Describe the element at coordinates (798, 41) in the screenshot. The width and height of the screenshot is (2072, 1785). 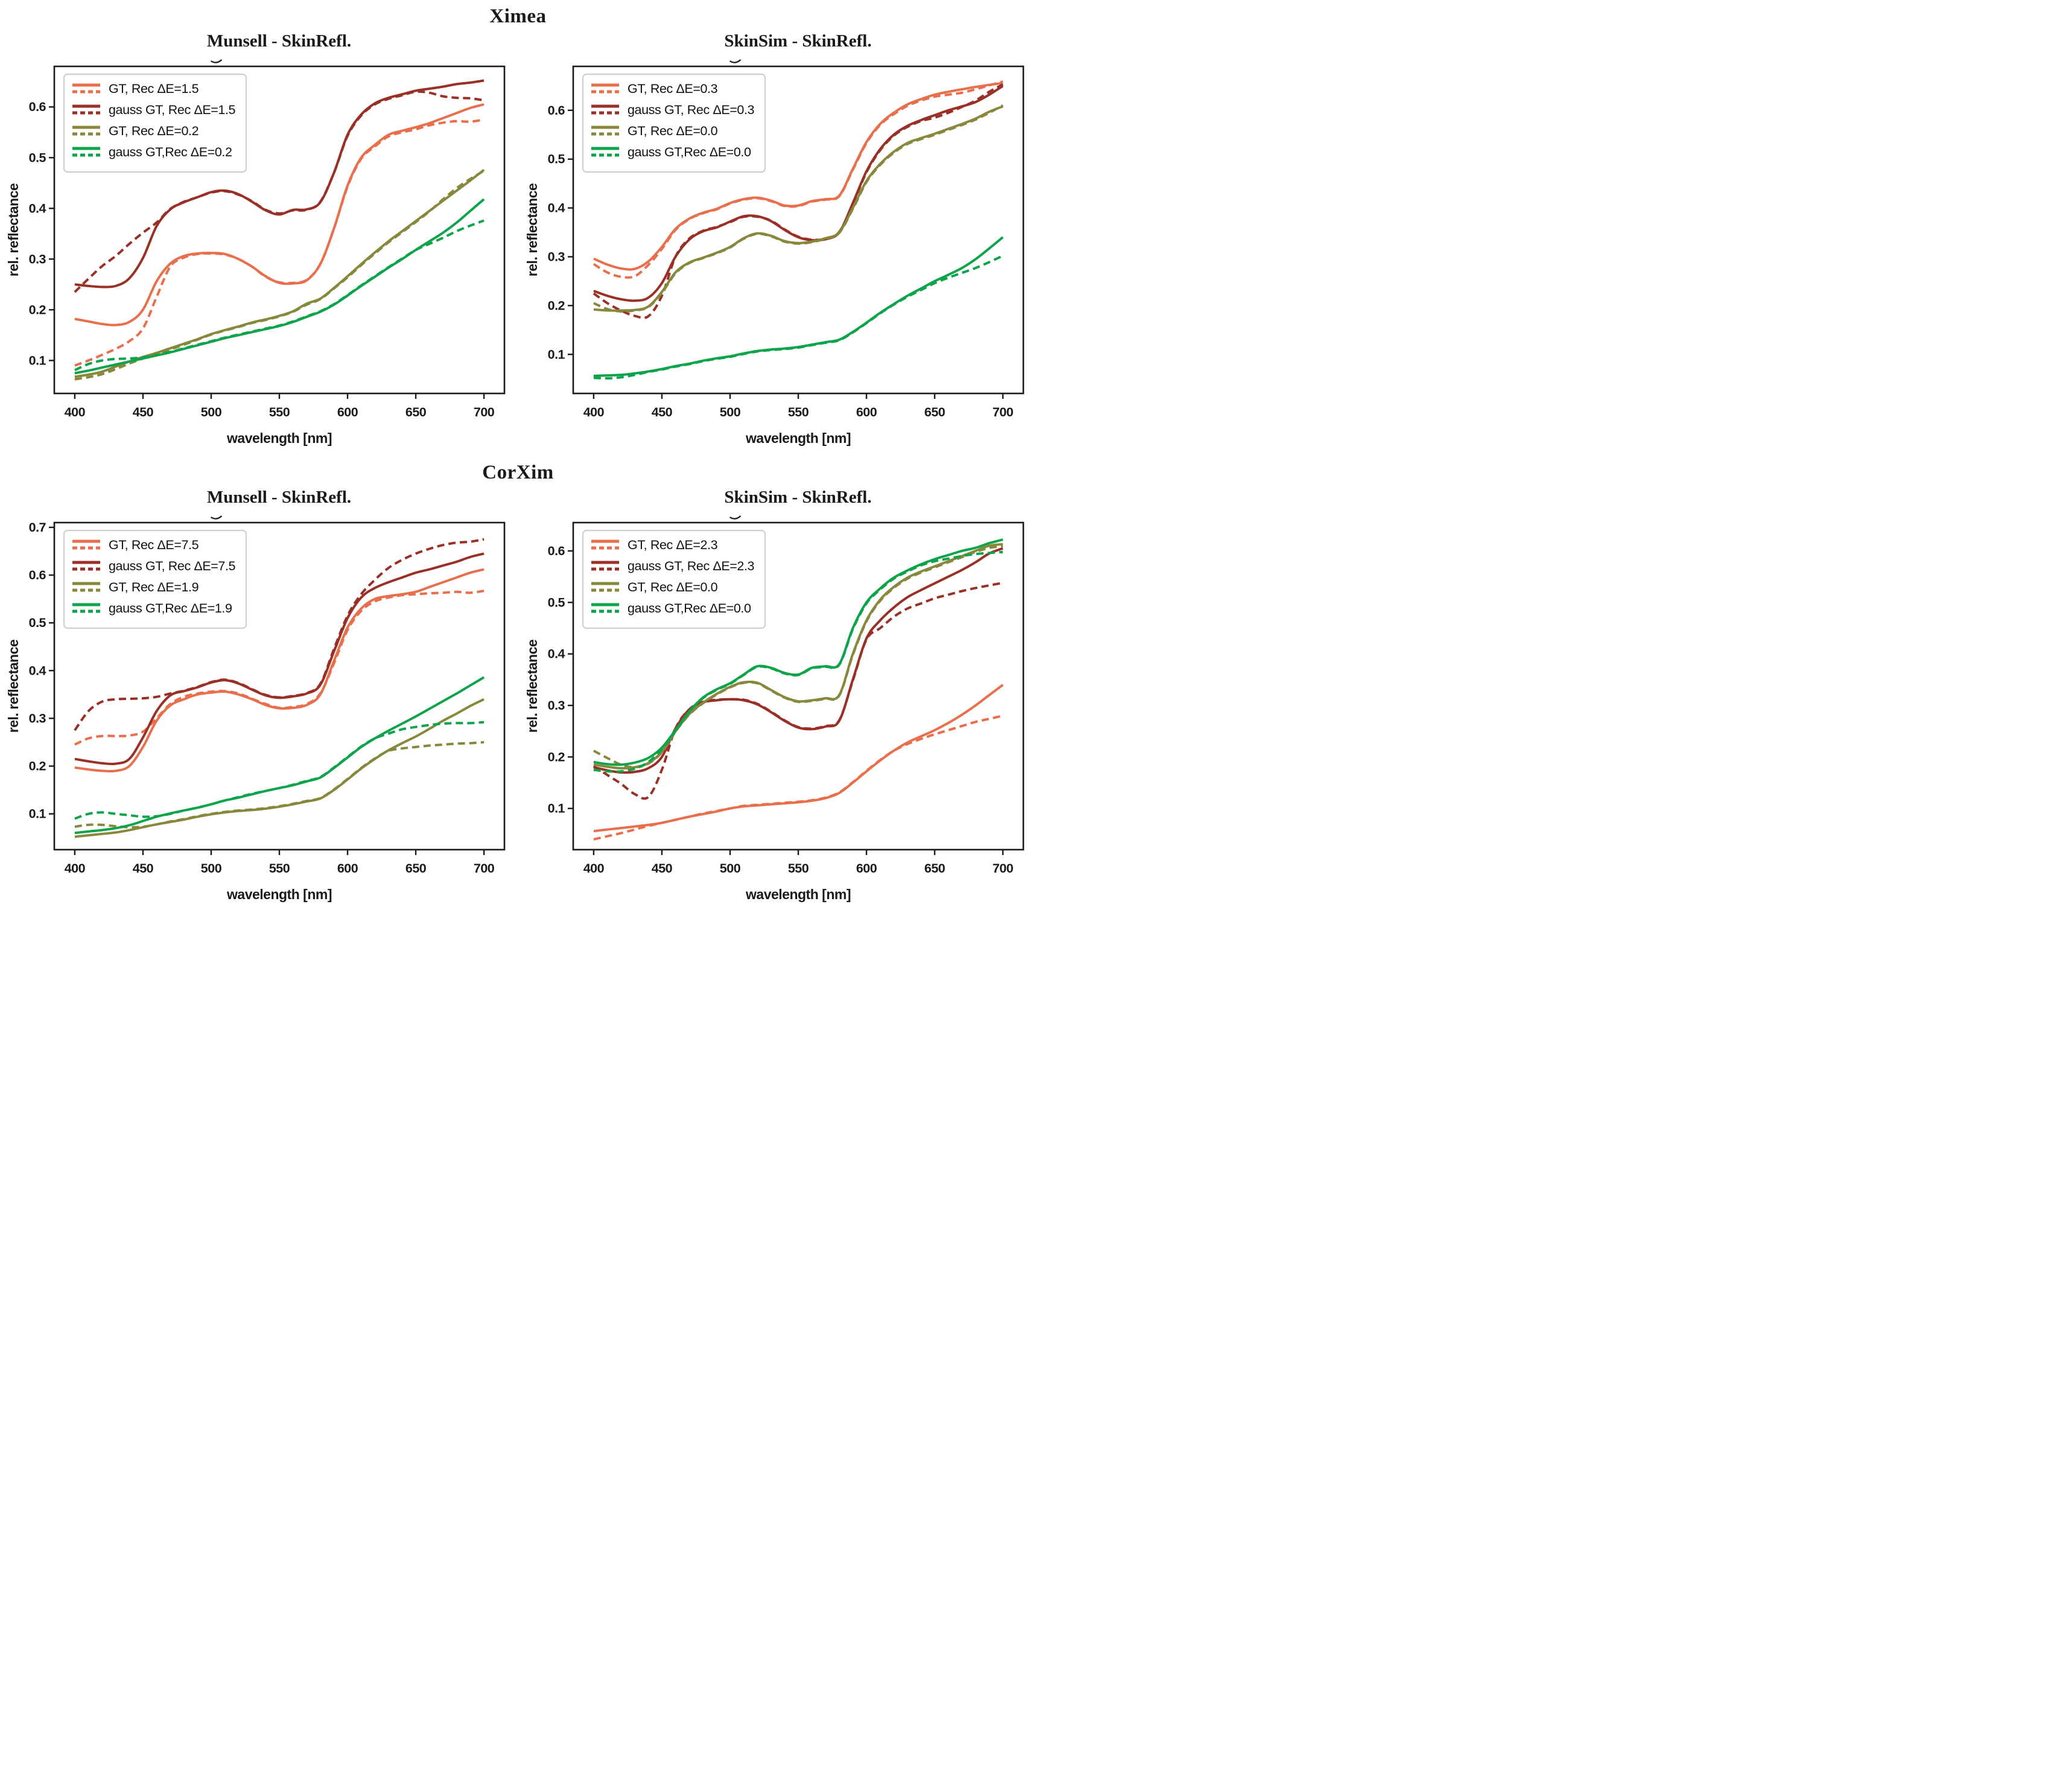
I see `plot-title-ximea-skinsim: SkinSim - SkinRefl.` at that location.